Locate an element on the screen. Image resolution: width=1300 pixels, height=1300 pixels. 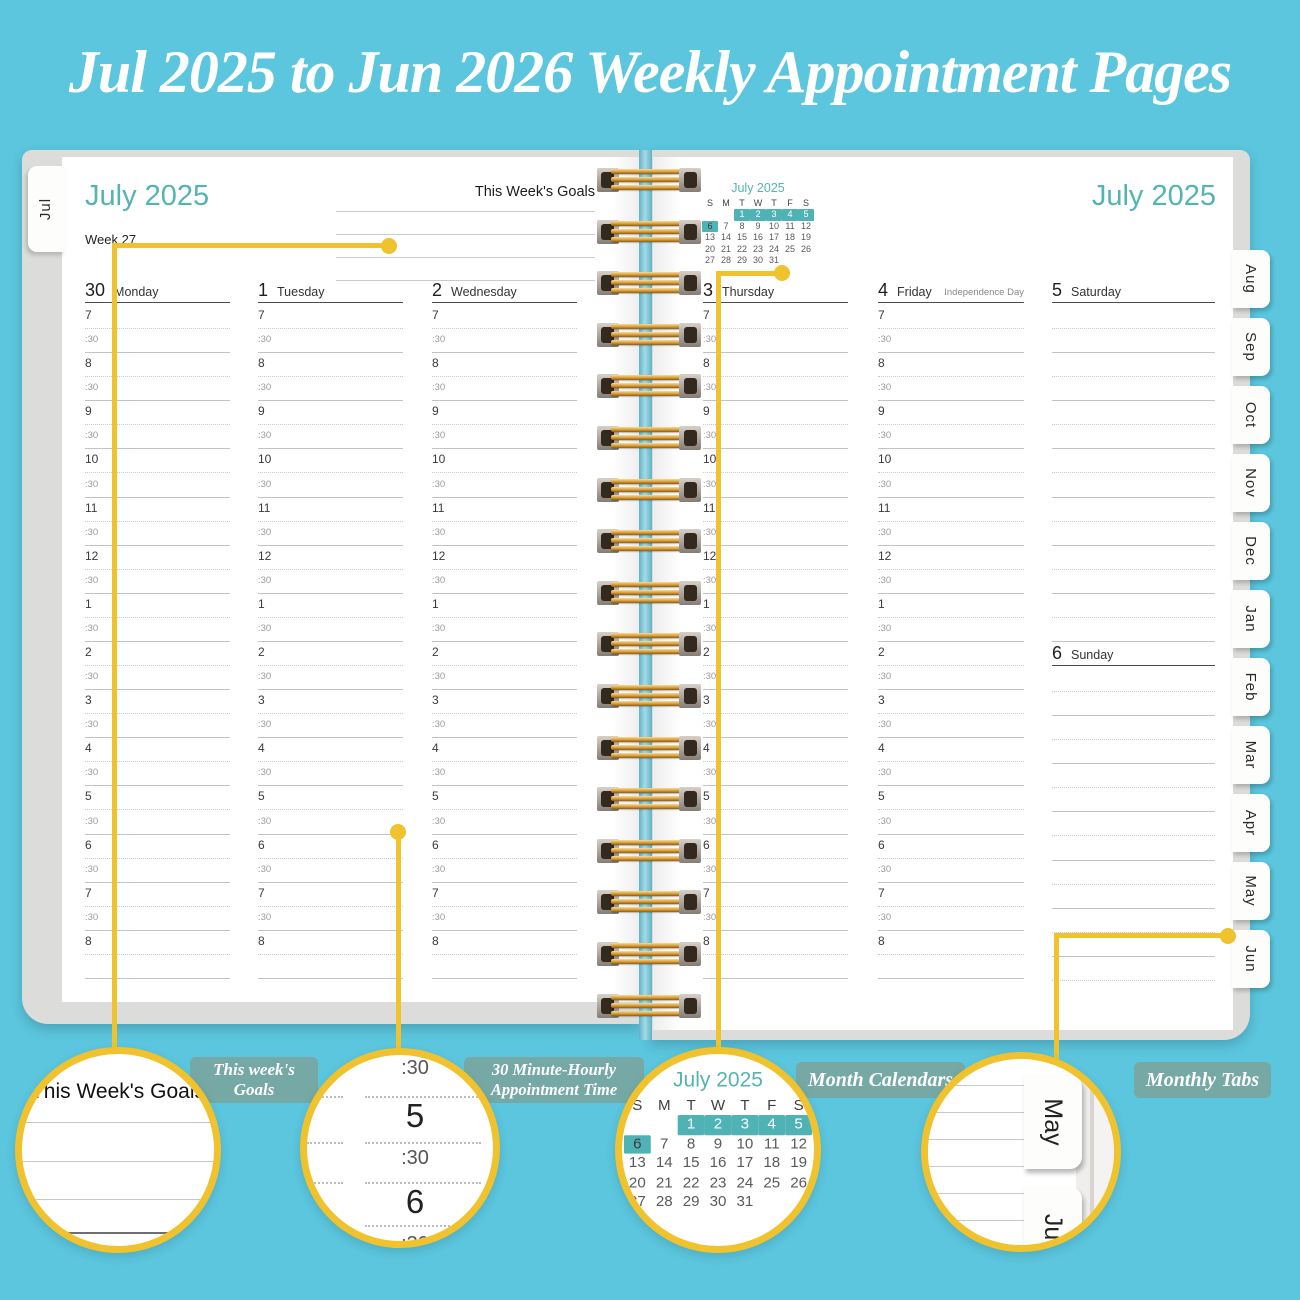
date-cell: 5 is located at coordinates (799, 1125).